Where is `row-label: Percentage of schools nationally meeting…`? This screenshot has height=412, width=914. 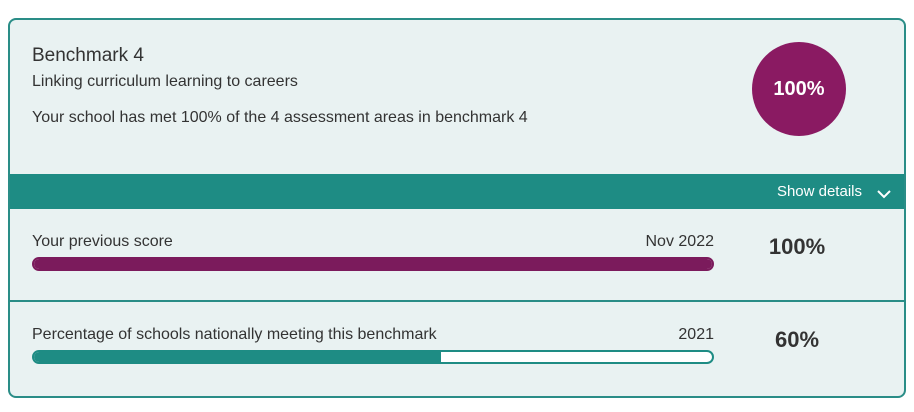
row-label: Percentage of schools nationally meeting… is located at coordinates (234, 334).